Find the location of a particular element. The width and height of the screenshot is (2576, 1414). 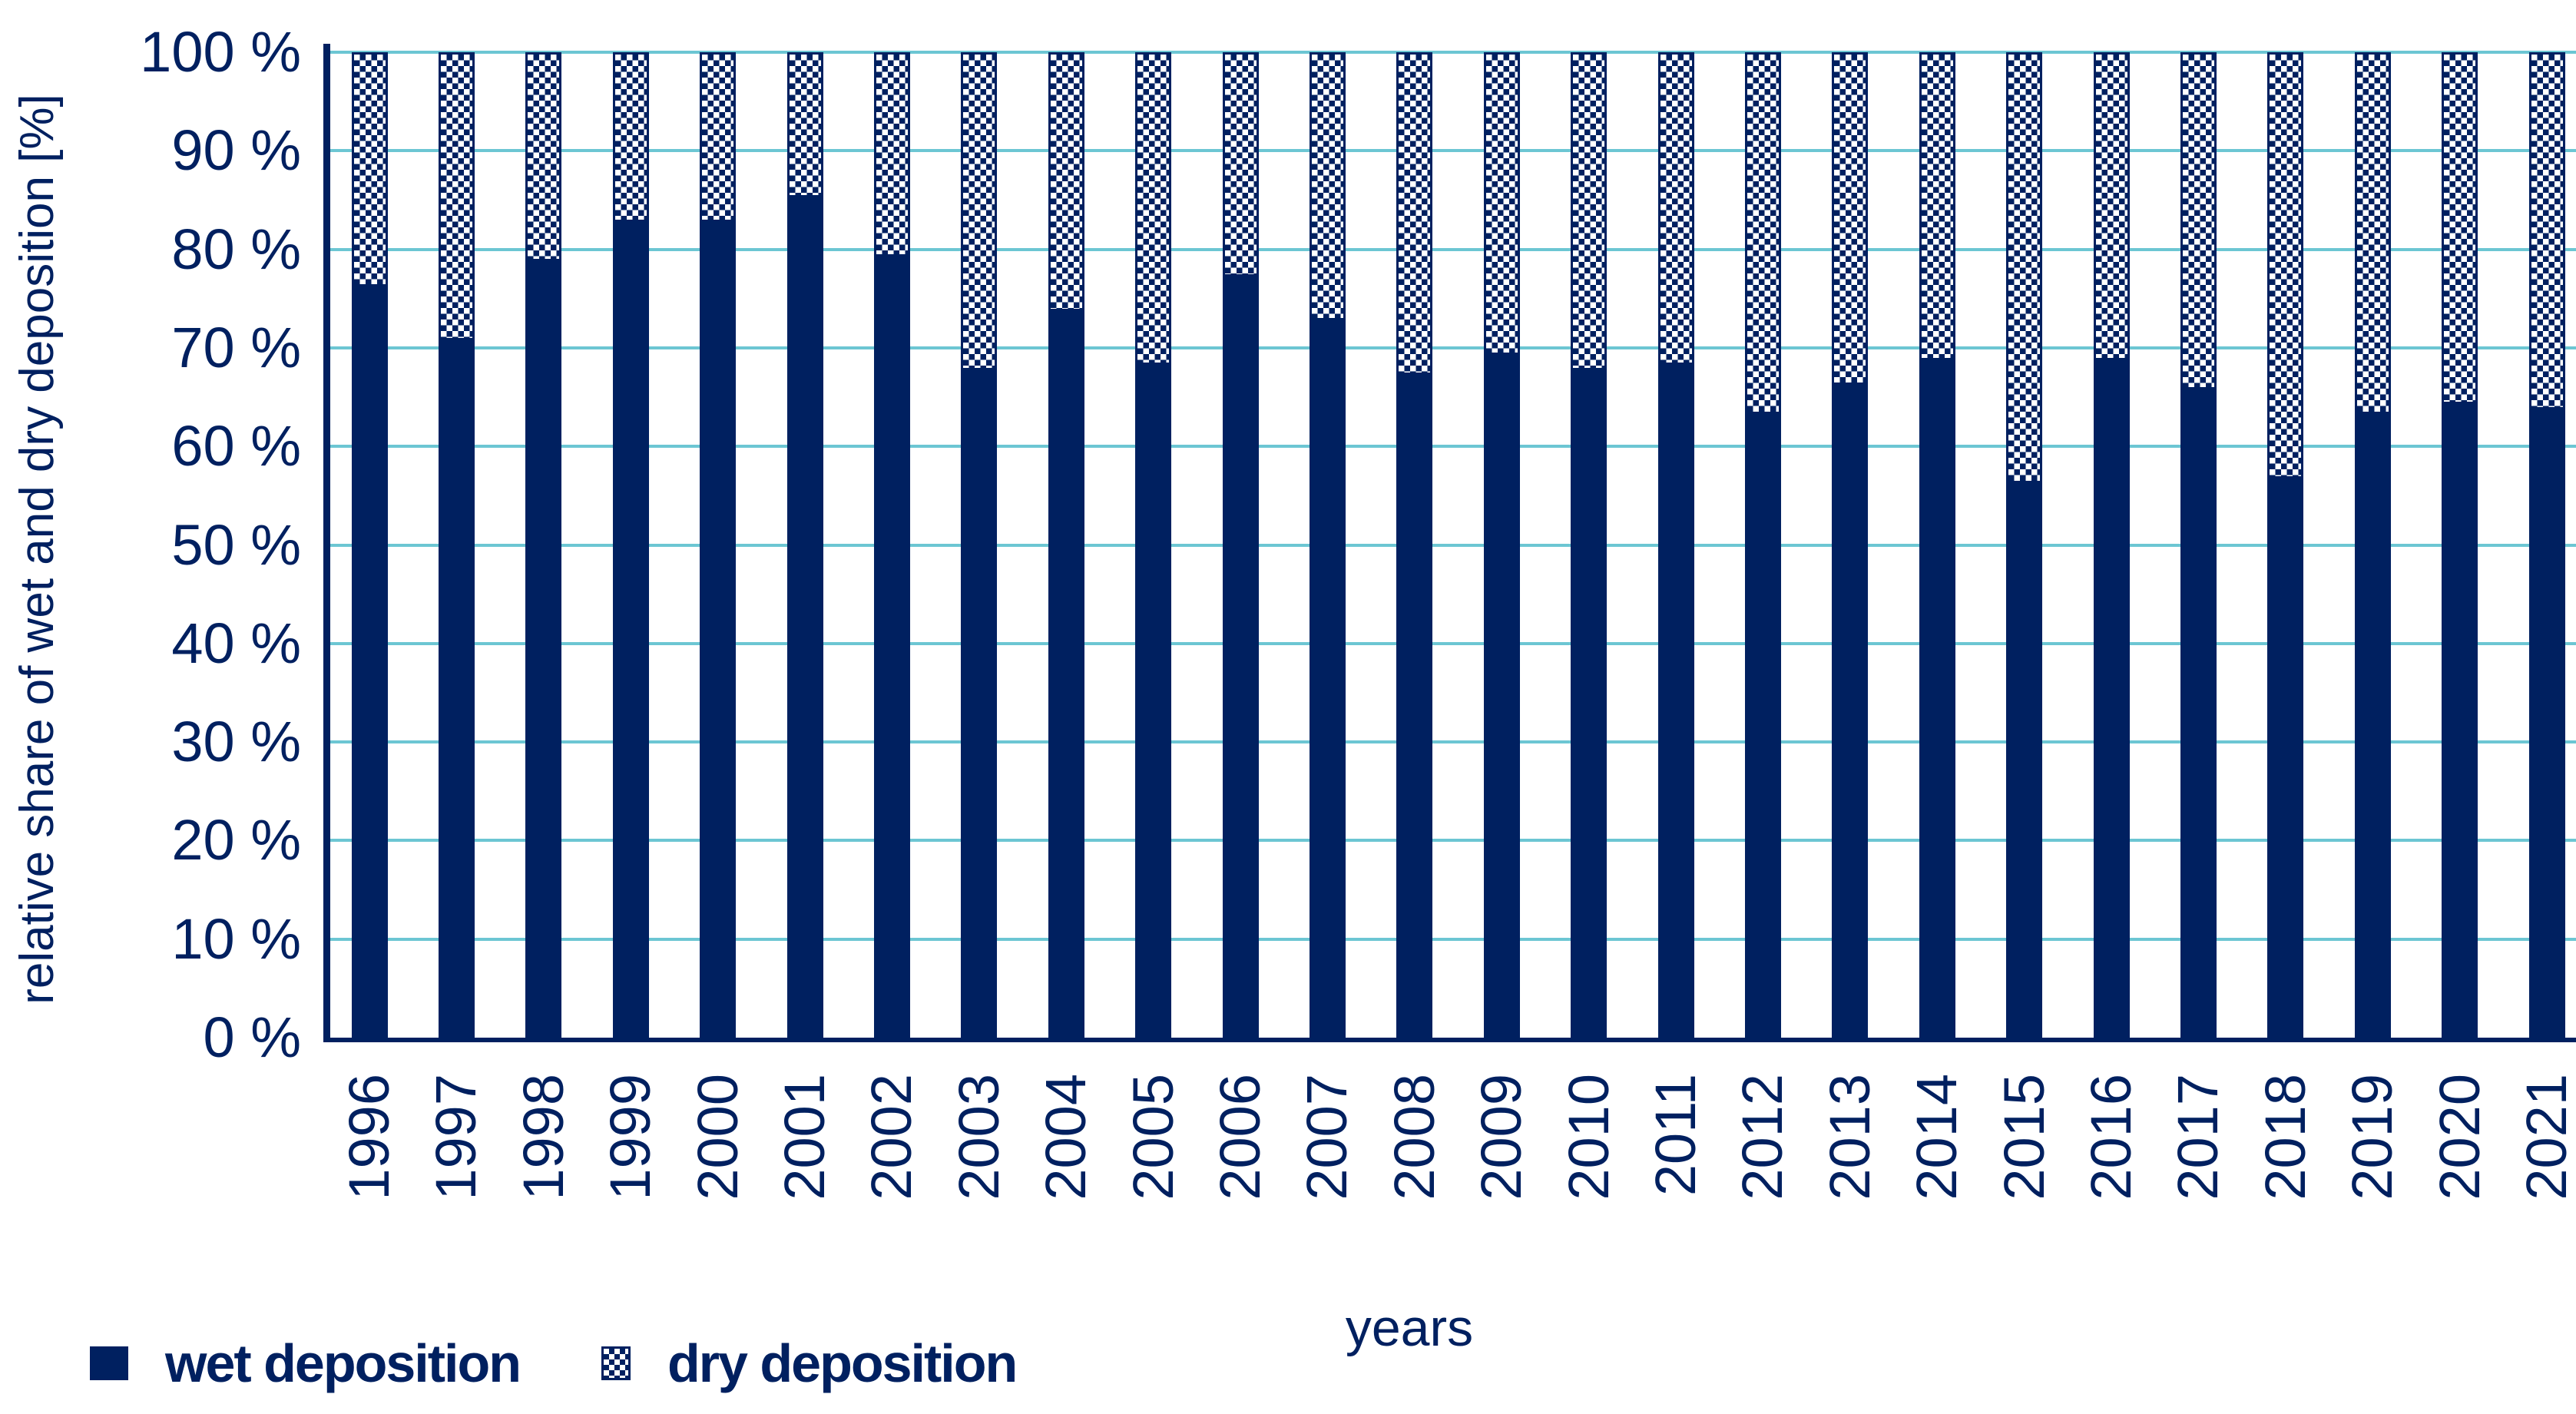

bar-segment-dry-2018 is located at coordinates (2285, 264).